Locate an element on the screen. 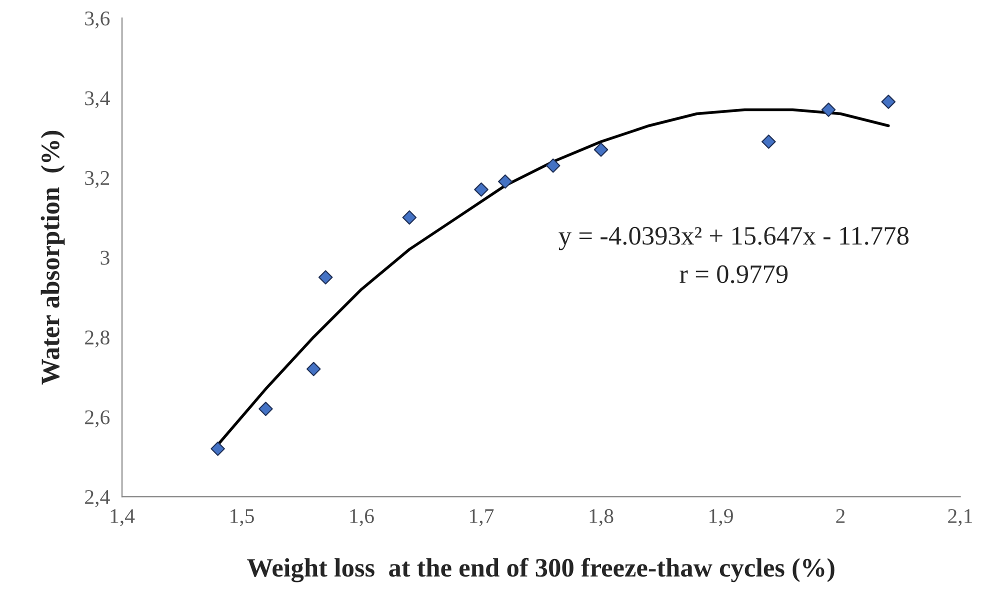  y-tick-label: 3 is located at coordinates (105, 257).